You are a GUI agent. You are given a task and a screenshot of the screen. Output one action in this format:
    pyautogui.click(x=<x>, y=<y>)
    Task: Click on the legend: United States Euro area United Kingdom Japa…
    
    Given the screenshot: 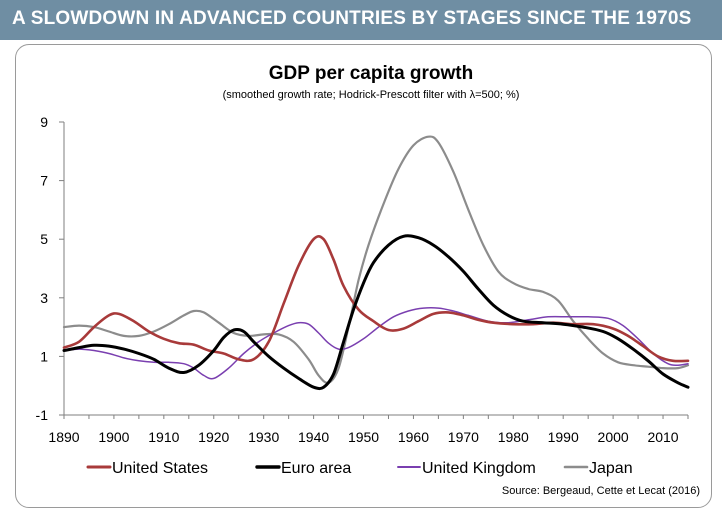 What is the action you would take?
    pyautogui.click(x=359, y=468)
    